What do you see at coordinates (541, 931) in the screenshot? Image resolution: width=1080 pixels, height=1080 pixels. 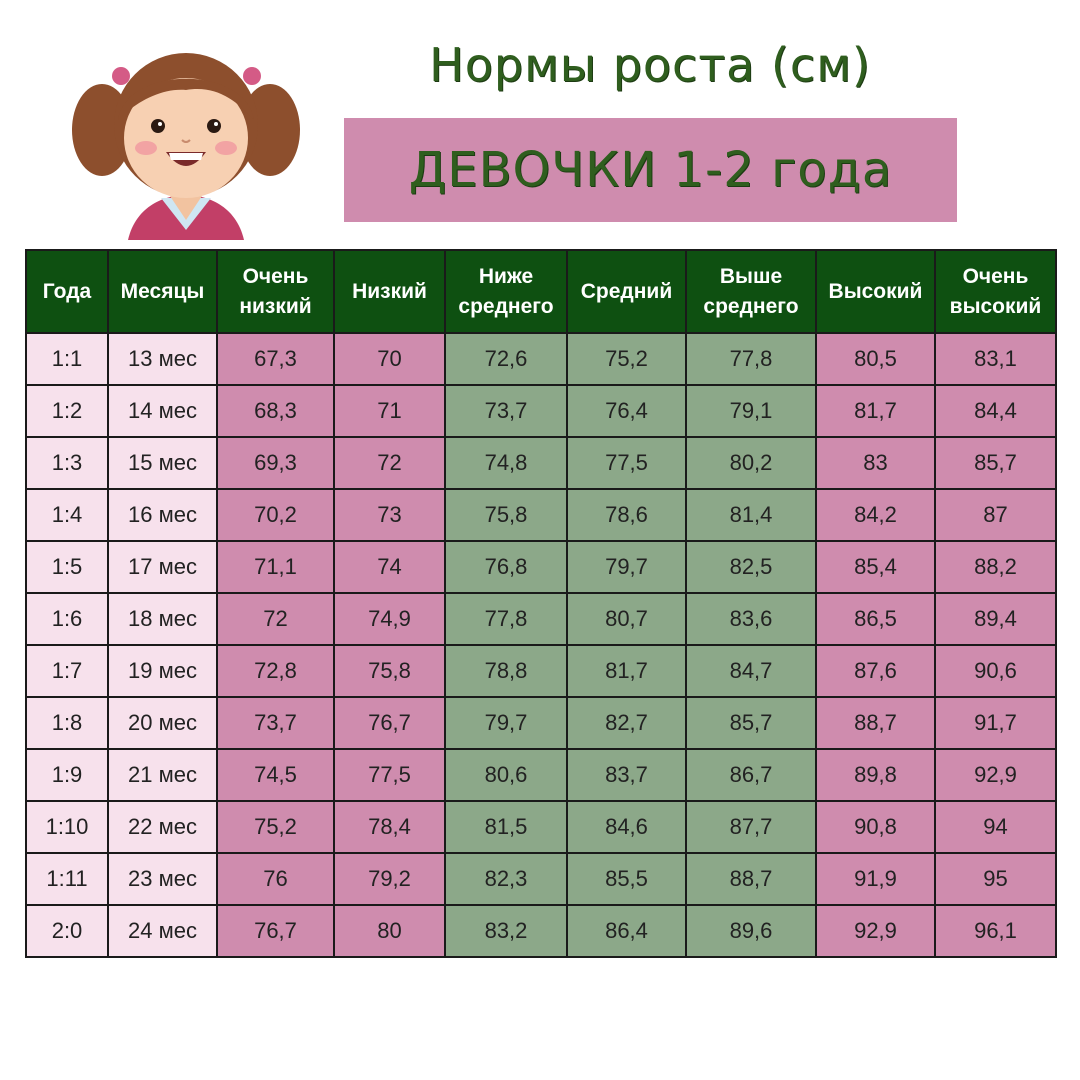 I see `table-row: 2:0 24 мес 76,7 80 83,2 86,4 89,6 92,9 96,1` at bounding box center [541, 931].